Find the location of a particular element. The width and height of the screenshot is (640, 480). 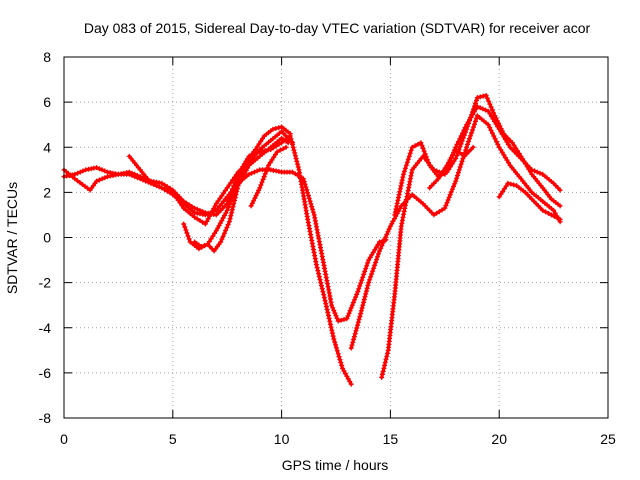

y-tick-labels: -8 -6 -4 -2 0 2 4 6 8 is located at coordinates (45, 237).